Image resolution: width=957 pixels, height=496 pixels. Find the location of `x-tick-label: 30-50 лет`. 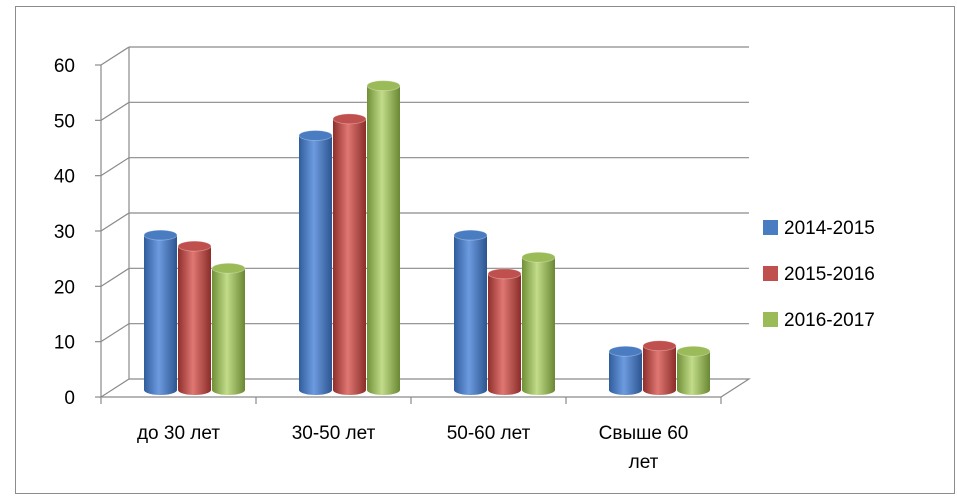

x-tick-label: 30-50 лет is located at coordinates (334, 433).